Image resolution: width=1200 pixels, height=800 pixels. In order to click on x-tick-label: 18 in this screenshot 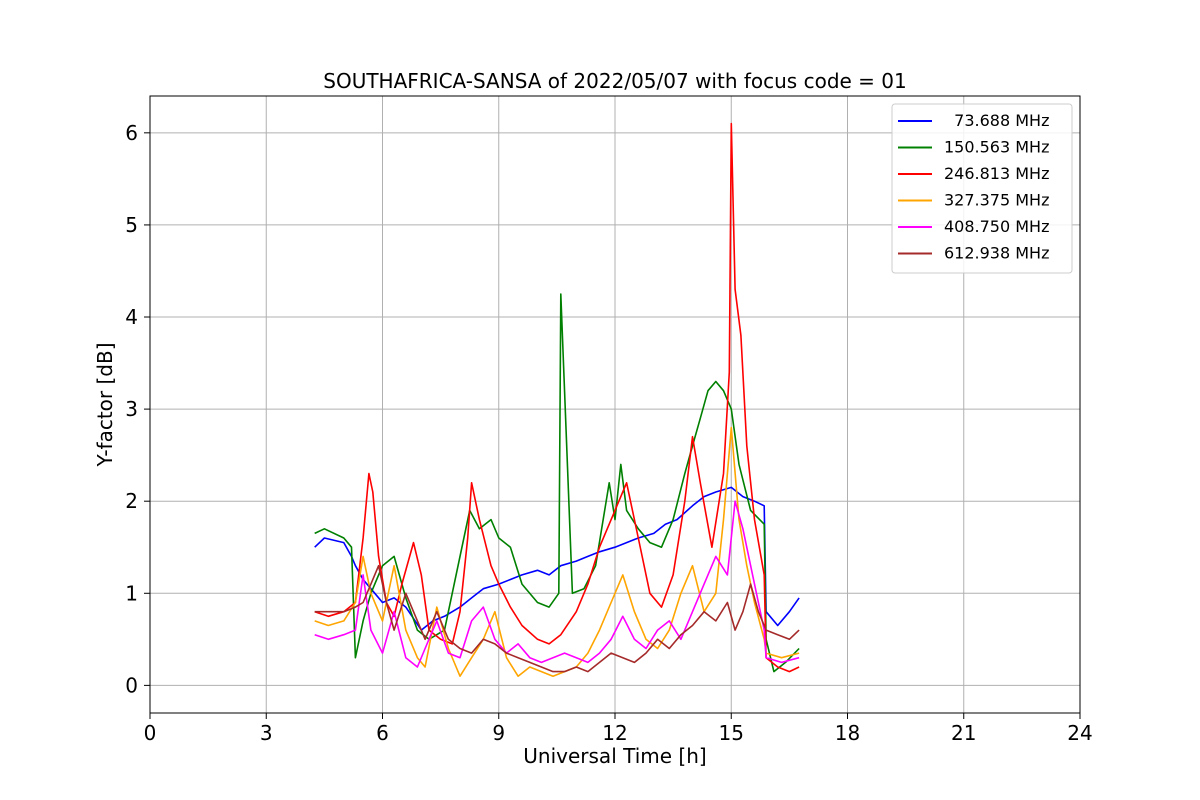, I will do `click(847, 733)`.